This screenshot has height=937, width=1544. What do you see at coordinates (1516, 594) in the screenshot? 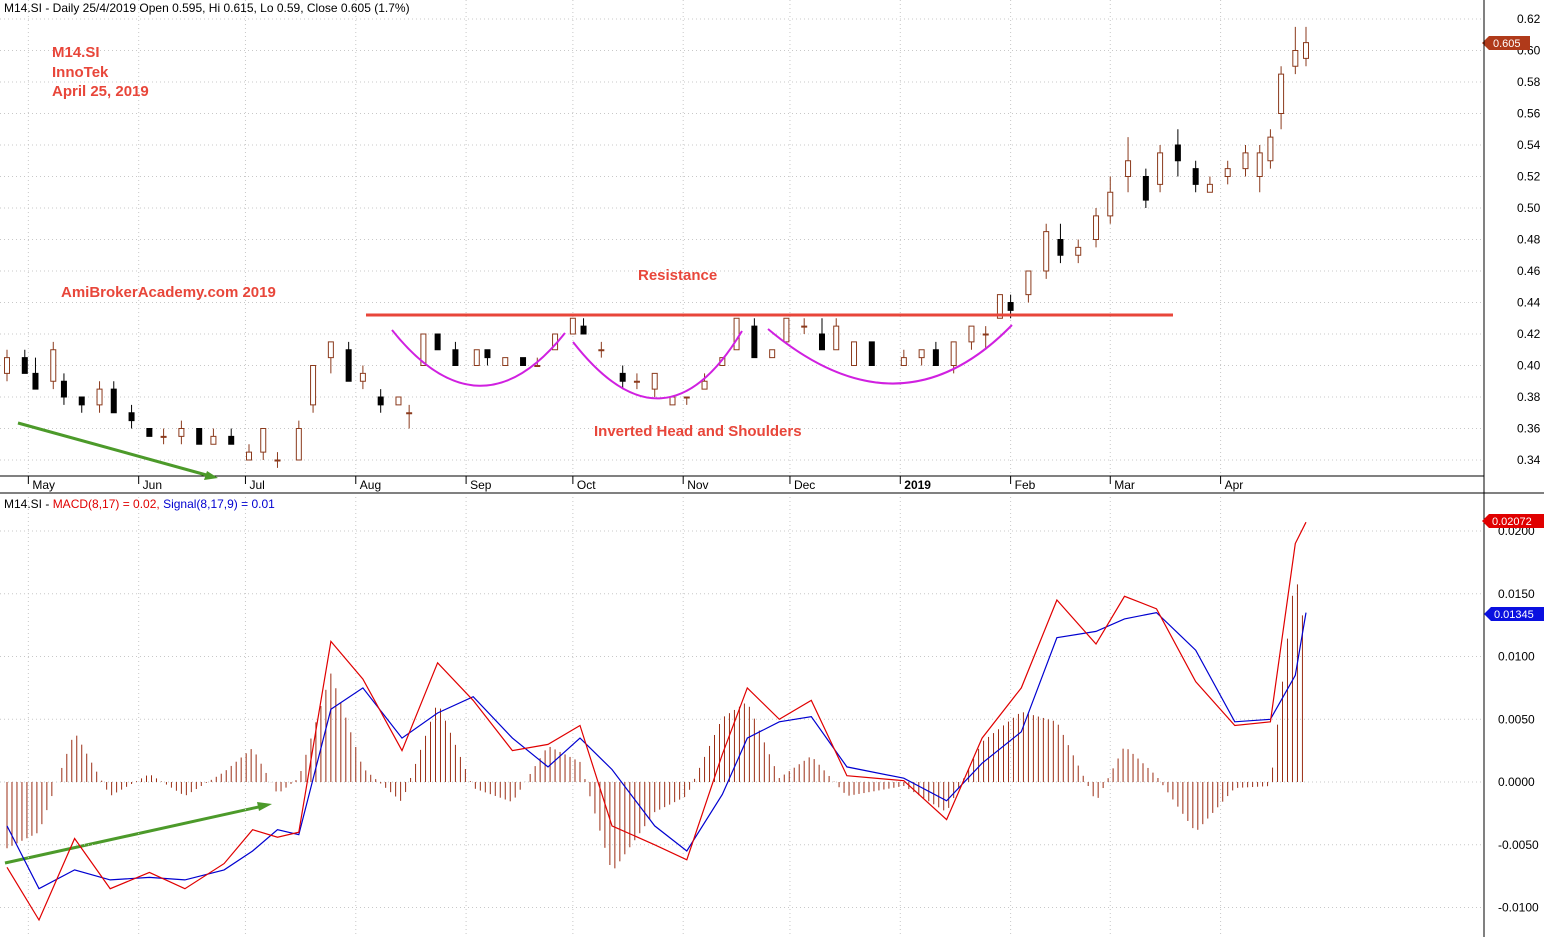
I see `macd-y-tick: 0.0150` at bounding box center [1516, 594].